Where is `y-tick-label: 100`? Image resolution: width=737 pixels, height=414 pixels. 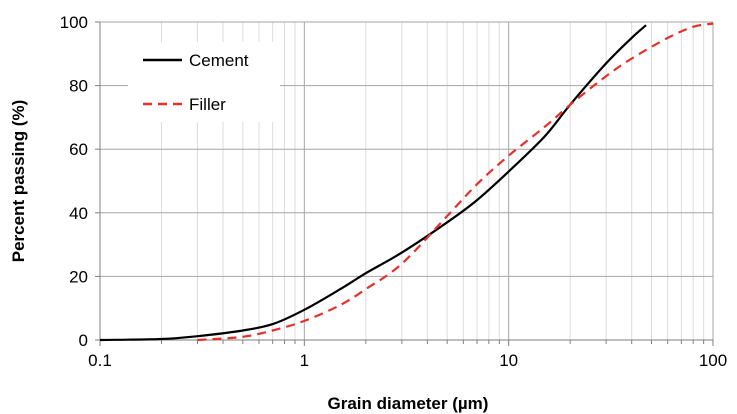
y-tick-label: 100 is located at coordinates (74, 22).